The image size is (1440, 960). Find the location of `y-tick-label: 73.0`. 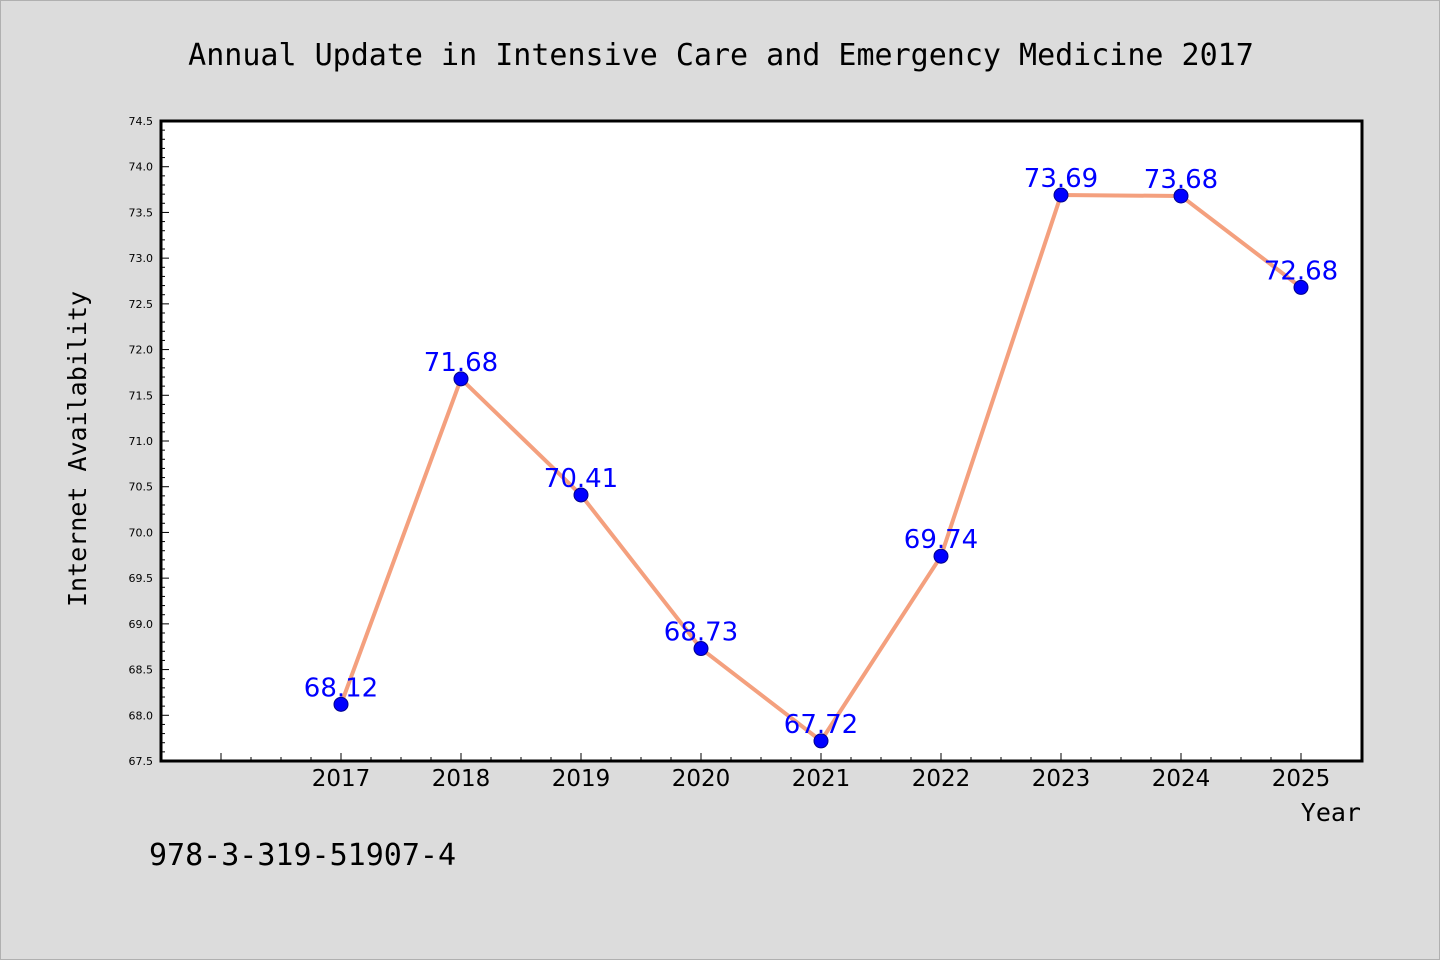

y-tick-label: 73.0 is located at coordinates (141, 258).